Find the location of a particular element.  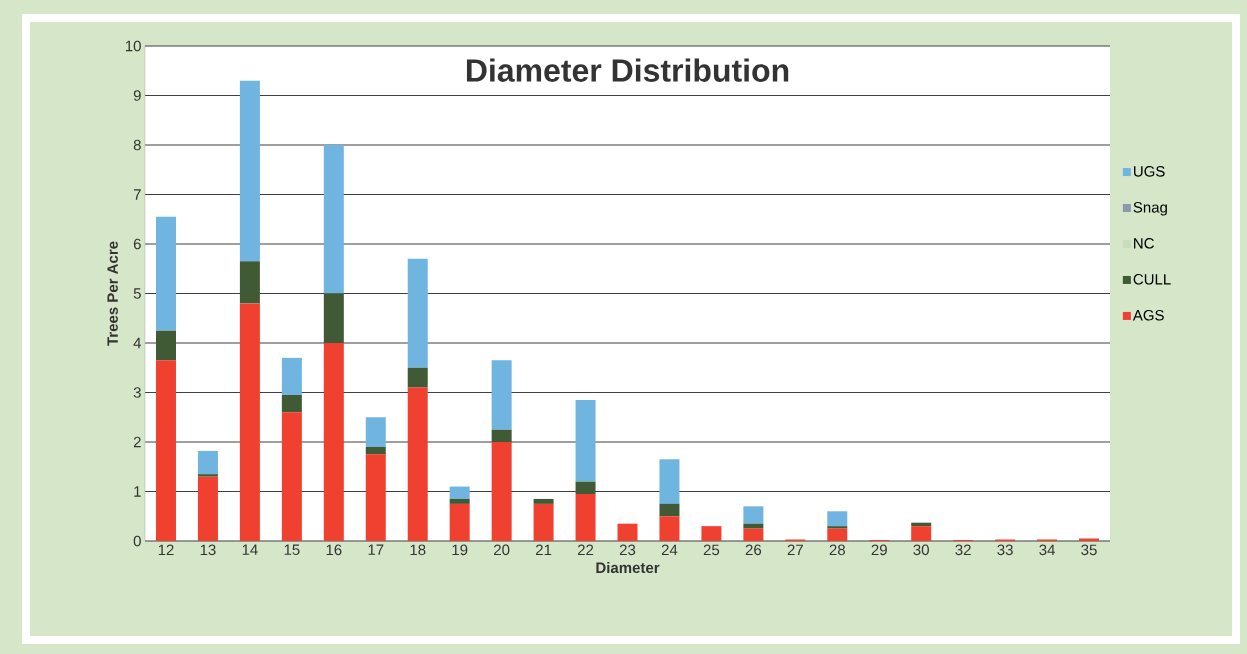

y-tick-label: 8 is located at coordinates (137, 145).